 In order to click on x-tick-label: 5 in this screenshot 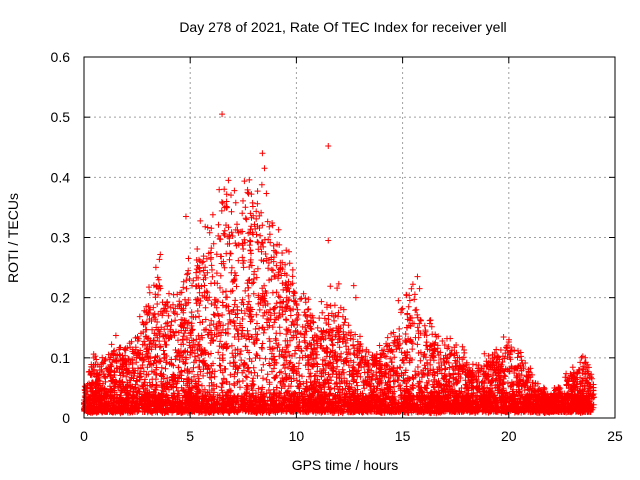, I will do `click(190, 436)`.